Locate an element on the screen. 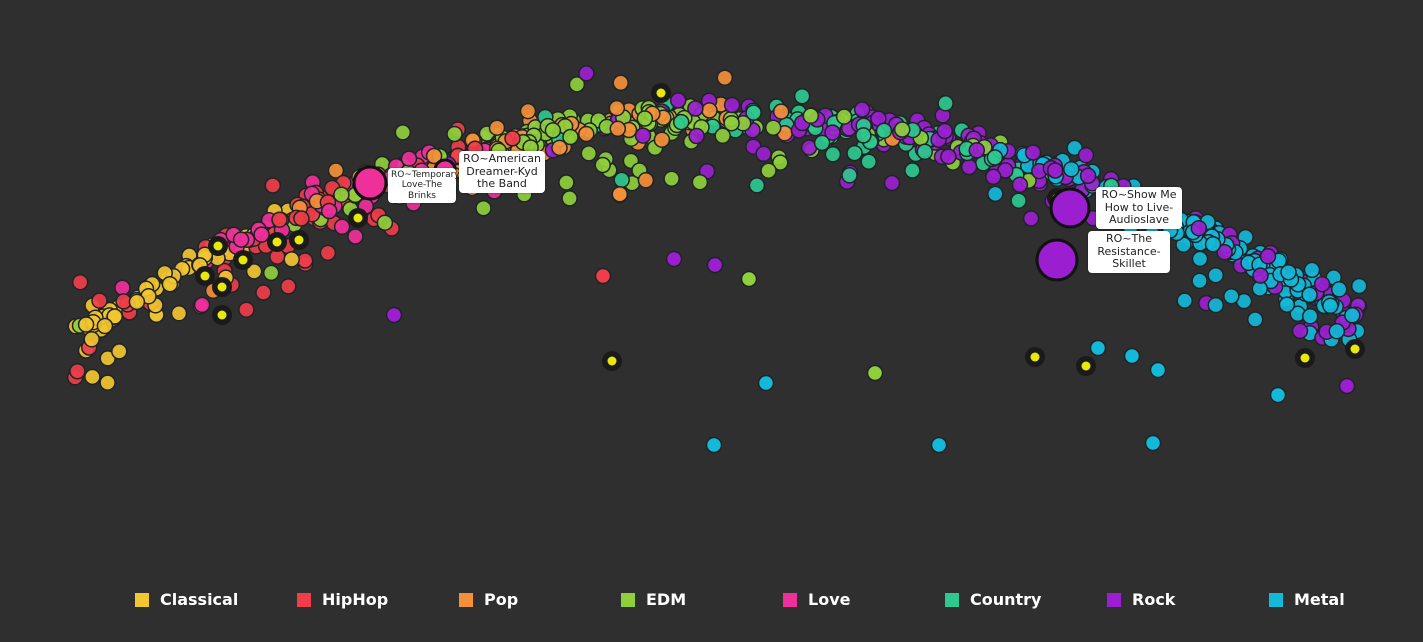 The width and height of the screenshot is (1423, 642). legend-item-country: Country is located at coordinates (993, 599).